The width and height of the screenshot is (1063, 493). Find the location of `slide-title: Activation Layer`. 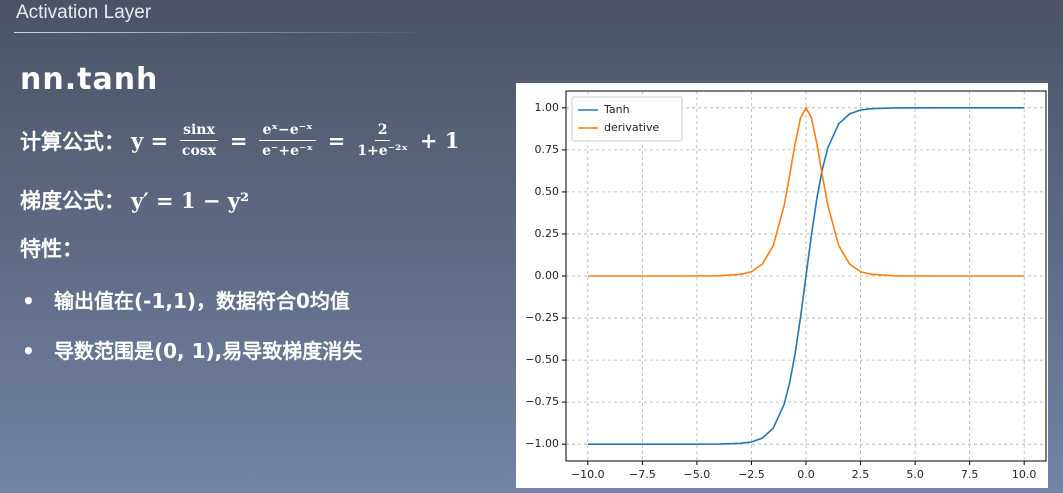

slide-title: Activation Layer is located at coordinates (84, 12).